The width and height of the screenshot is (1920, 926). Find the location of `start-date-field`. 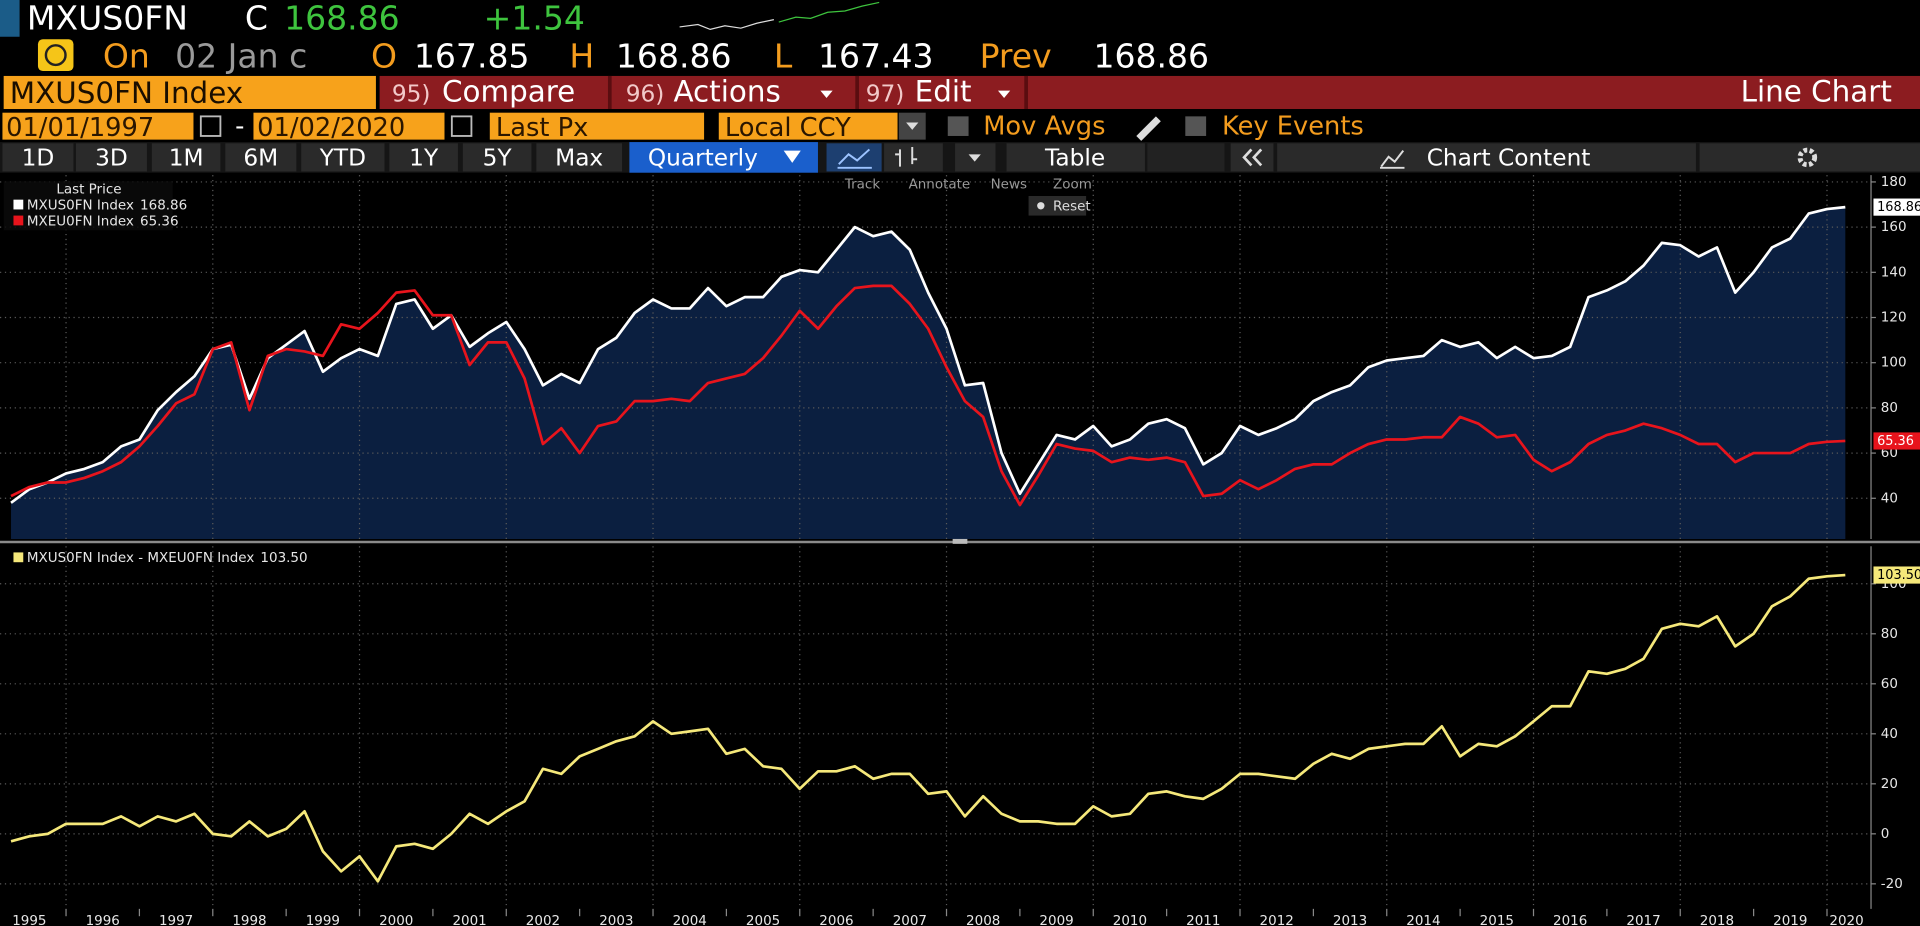

start-date-field is located at coordinates (98, 126).